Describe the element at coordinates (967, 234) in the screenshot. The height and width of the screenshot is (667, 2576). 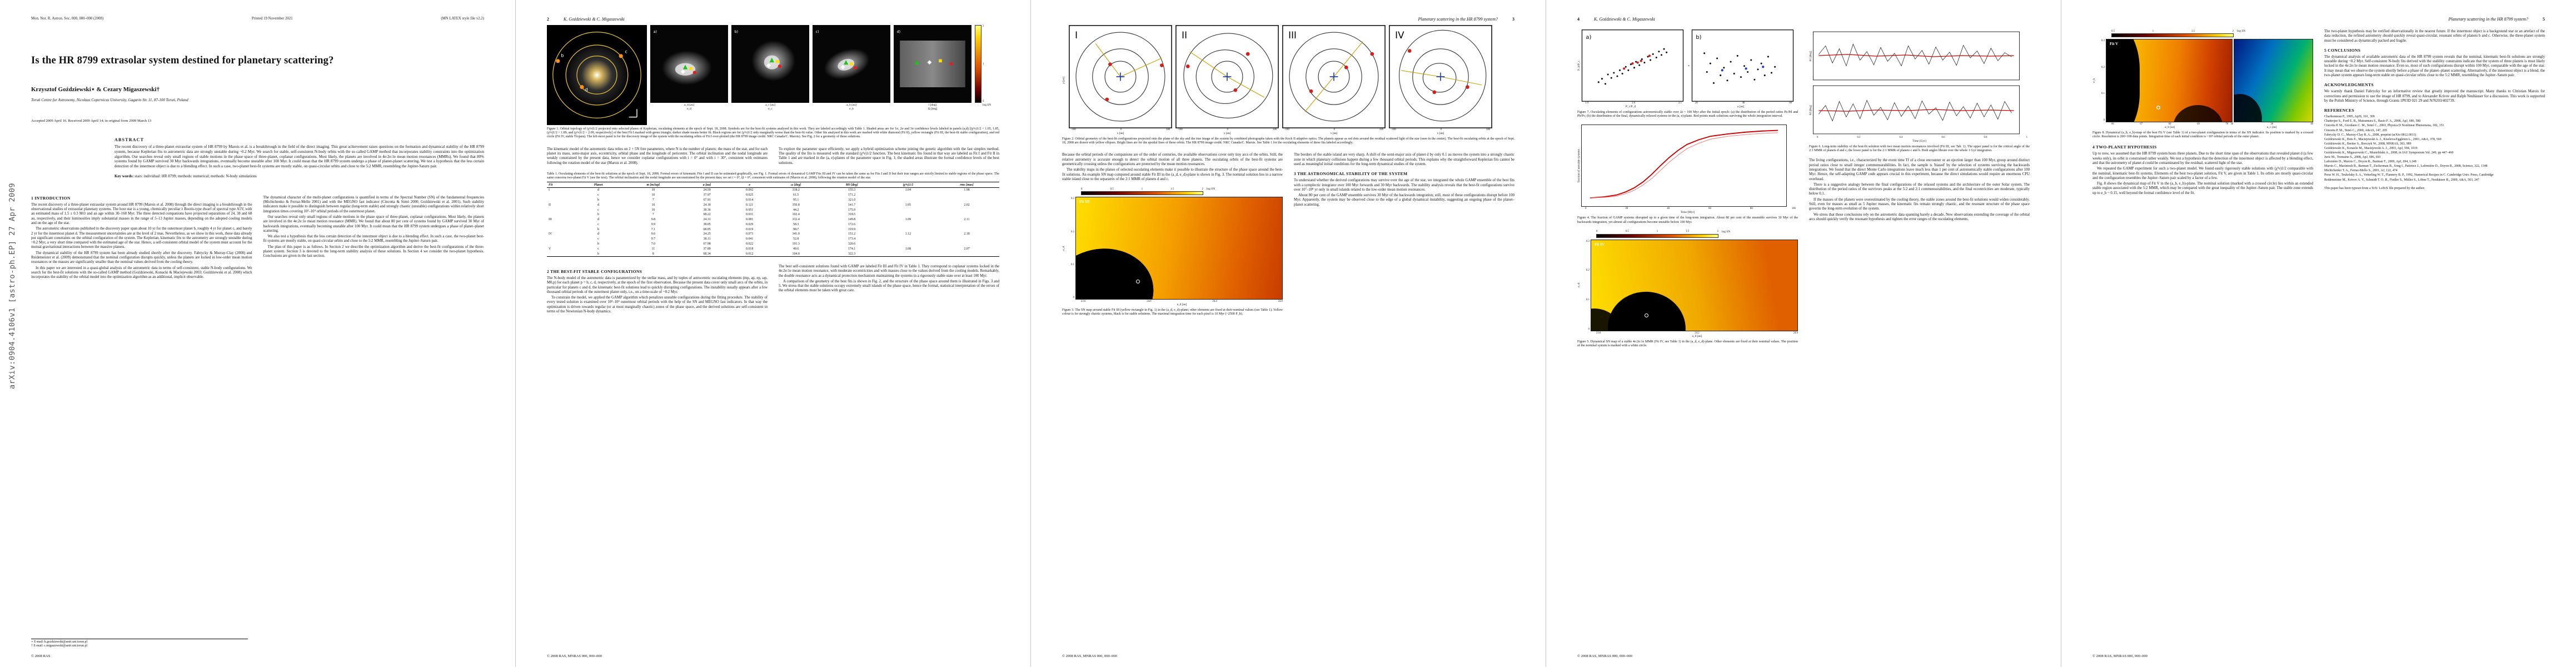
I see `table-cell: 2.18` at that location.